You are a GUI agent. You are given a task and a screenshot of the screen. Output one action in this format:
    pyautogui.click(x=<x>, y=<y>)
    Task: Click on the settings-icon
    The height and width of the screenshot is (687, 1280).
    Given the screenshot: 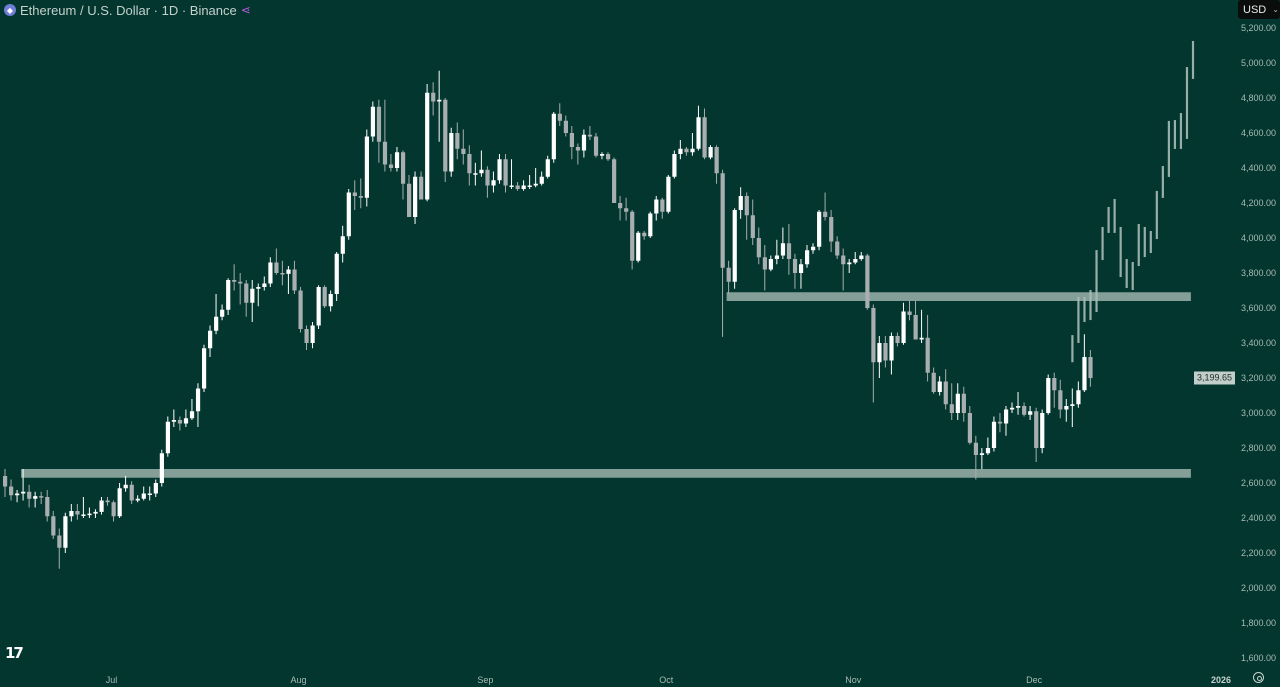 What is the action you would take?
    pyautogui.click(x=1258, y=677)
    